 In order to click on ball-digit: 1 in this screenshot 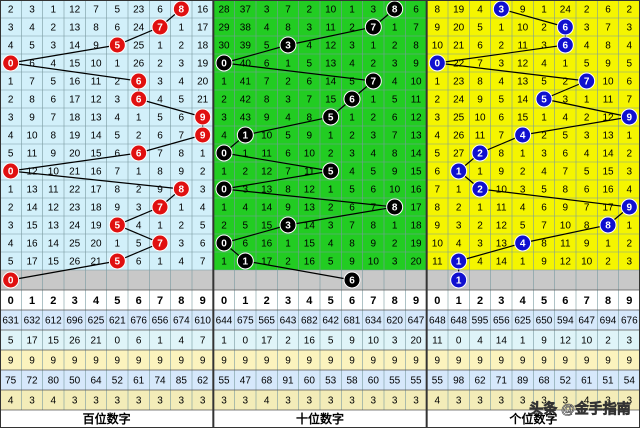, I will do `click(246, 136)`.